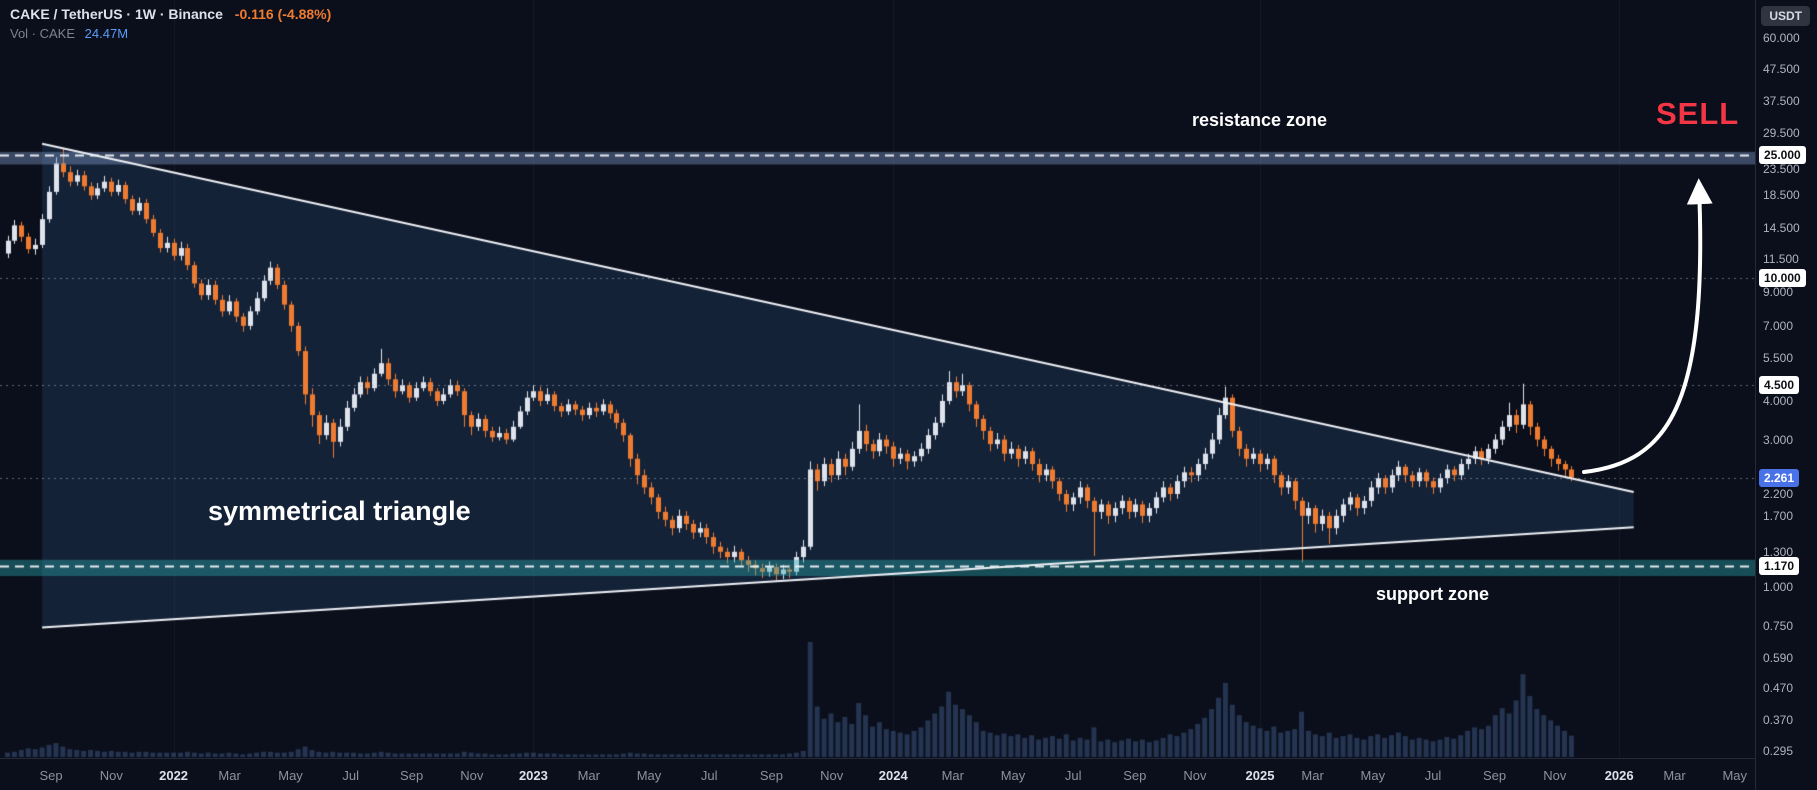 This screenshot has height=790, width=1817. Describe the element at coordinates (1432, 594) in the screenshot. I see `support-zone-label: support zone` at that location.